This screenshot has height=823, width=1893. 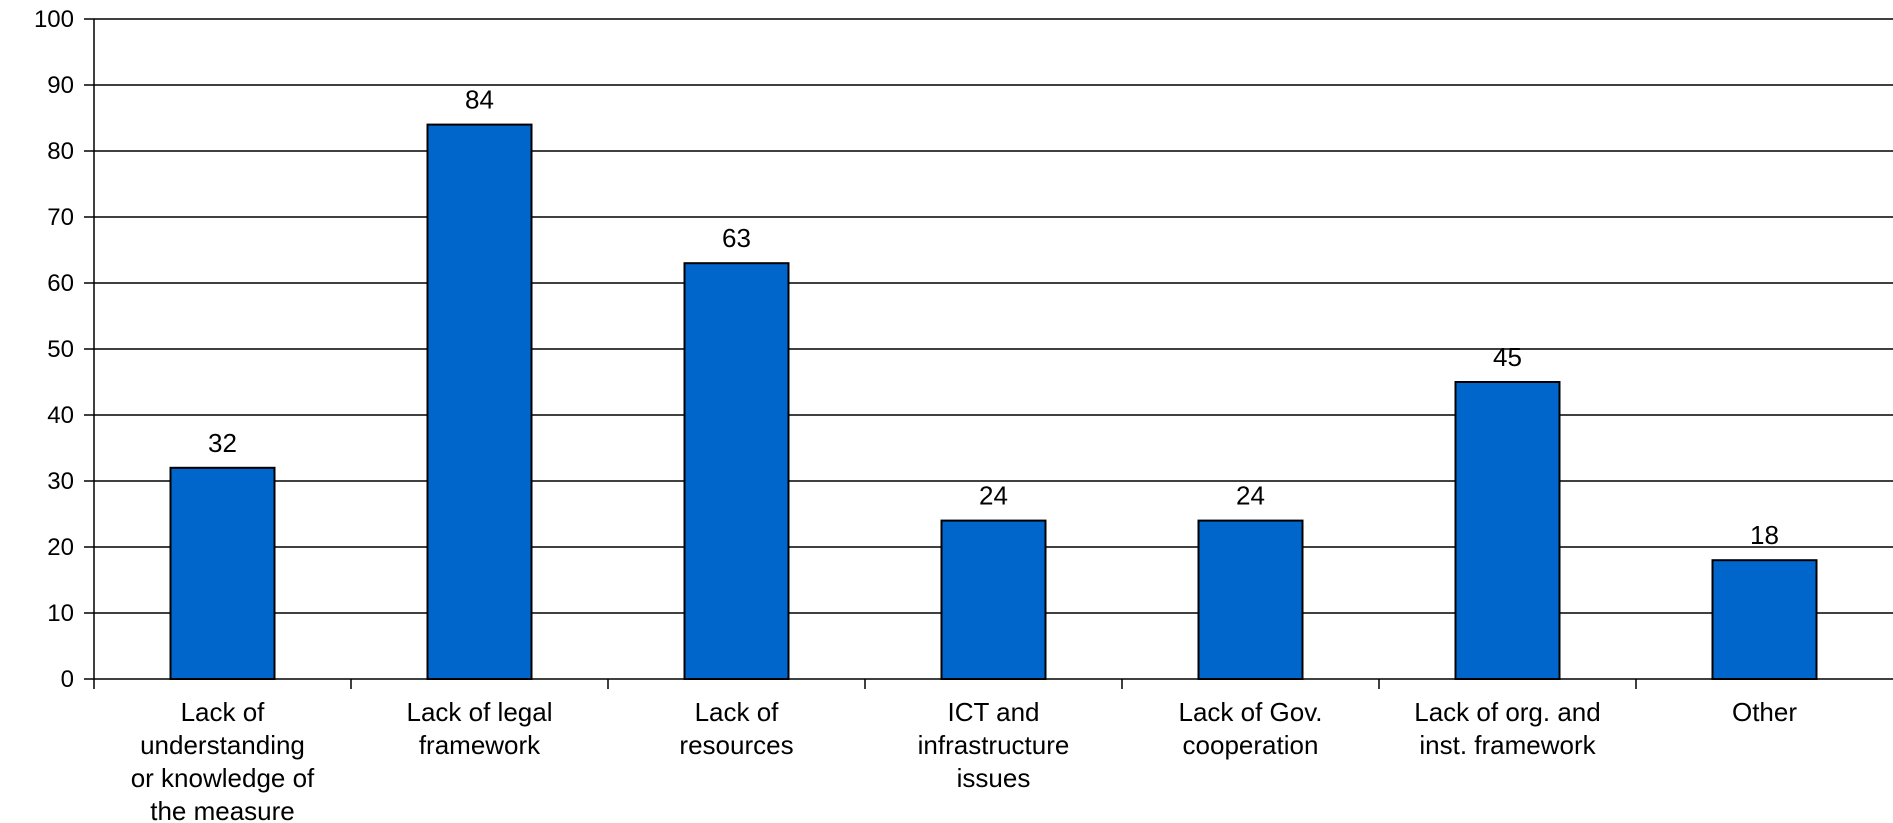 What do you see at coordinates (480, 728) in the screenshot?
I see `x-tick-label: Lack of legal framework` at bounding box center [480, 728].